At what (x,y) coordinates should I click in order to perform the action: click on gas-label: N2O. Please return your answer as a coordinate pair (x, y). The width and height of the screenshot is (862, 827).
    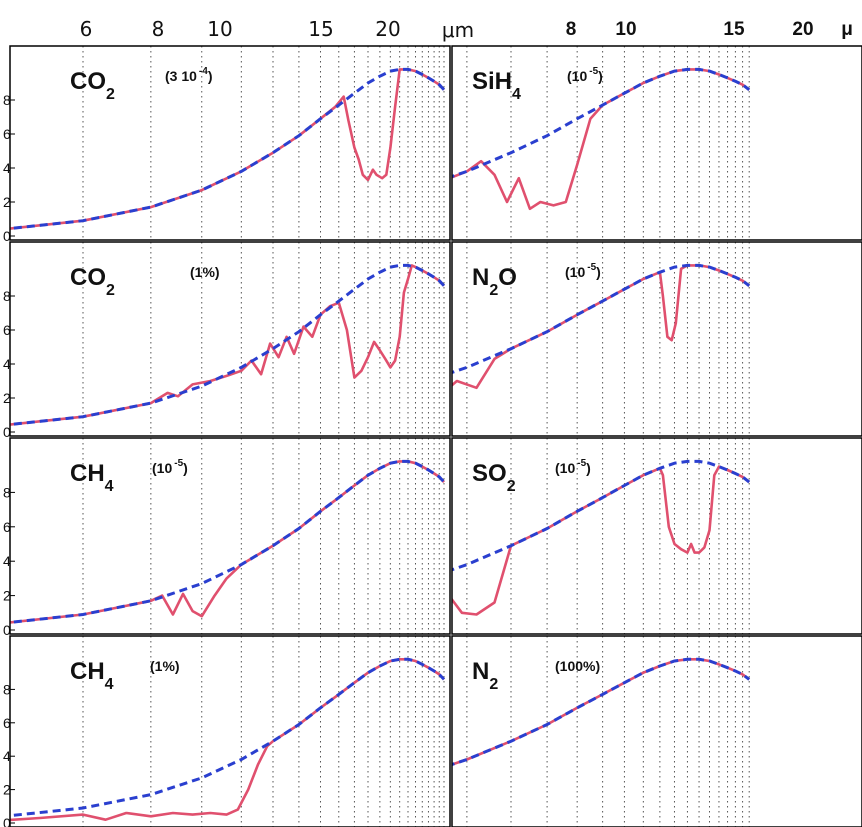
    Looking at the image, I should click on (494, 281).